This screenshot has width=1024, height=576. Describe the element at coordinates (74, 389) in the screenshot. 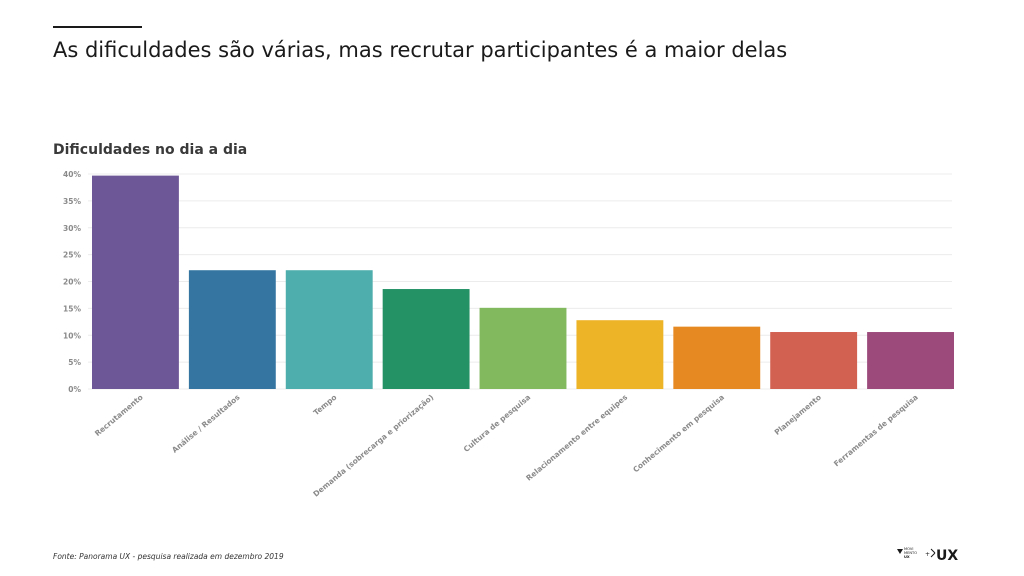

I see `y-tick-label: 0%` at that location.